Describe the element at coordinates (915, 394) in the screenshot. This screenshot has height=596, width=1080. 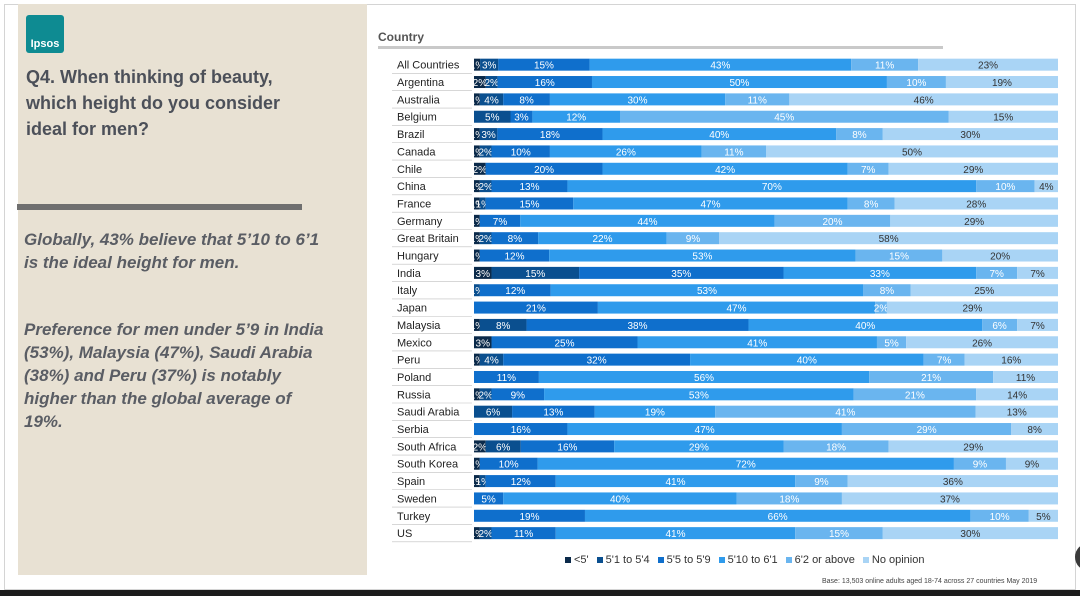
I see `bar-russia-s4` at that location.